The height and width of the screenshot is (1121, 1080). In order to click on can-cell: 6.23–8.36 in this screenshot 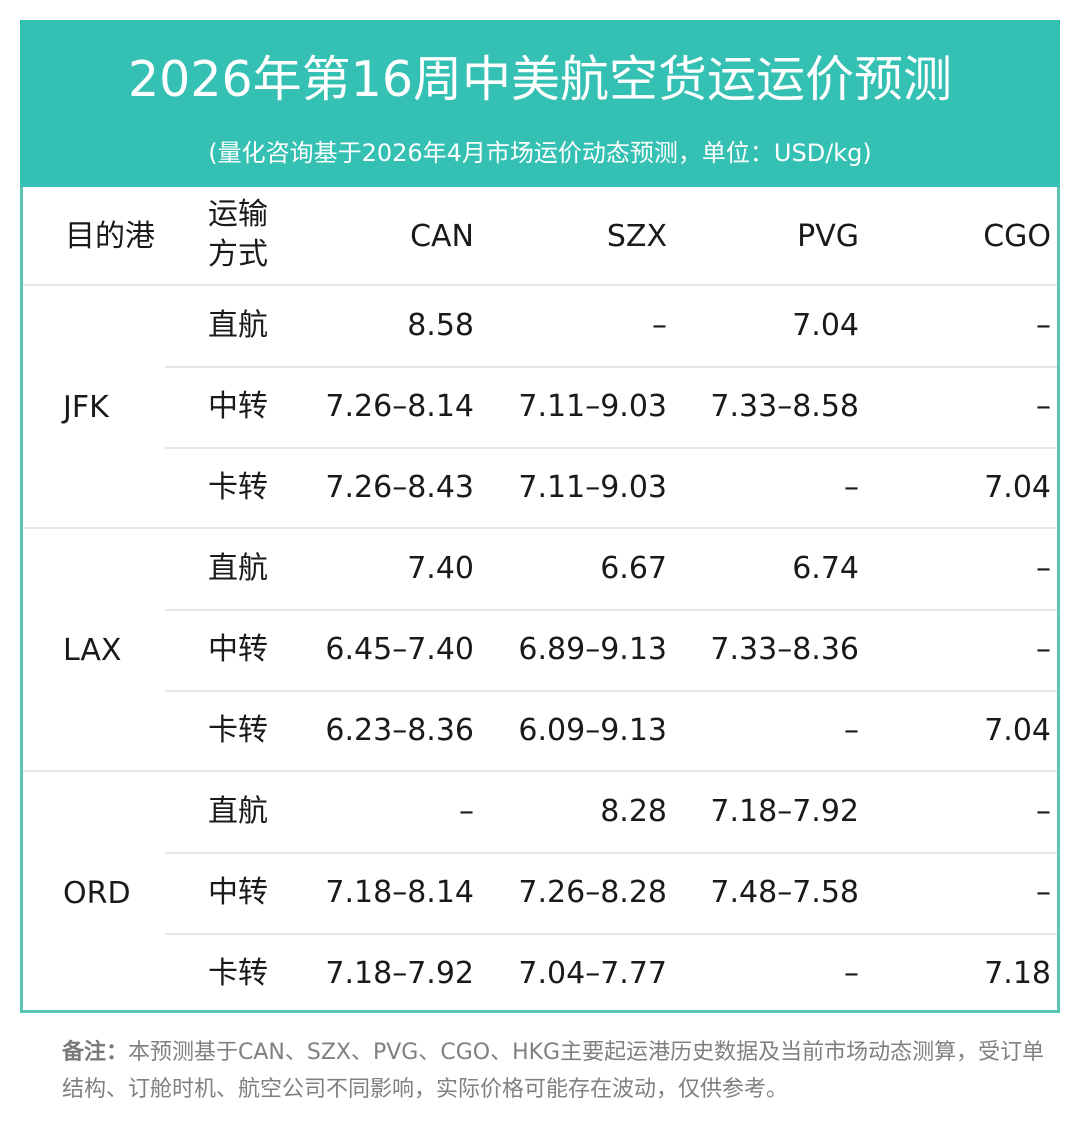, I will do `click(399, 730)`.